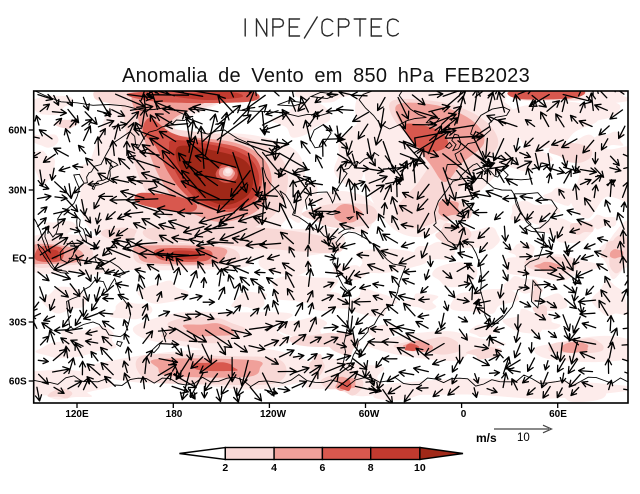 Image resolution: width=640 pixels, height=494 pixels. What do you see at coordinates (371, 468) in the screenshot?
I see `svg-text: 8` at bounding box center [371, 468].